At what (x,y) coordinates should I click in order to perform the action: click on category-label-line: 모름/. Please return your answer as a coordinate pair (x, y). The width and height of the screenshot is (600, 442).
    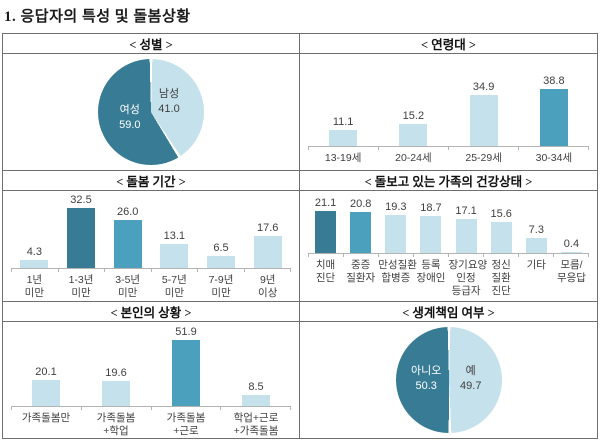
    Looking at the image, I should click on (571, 265).